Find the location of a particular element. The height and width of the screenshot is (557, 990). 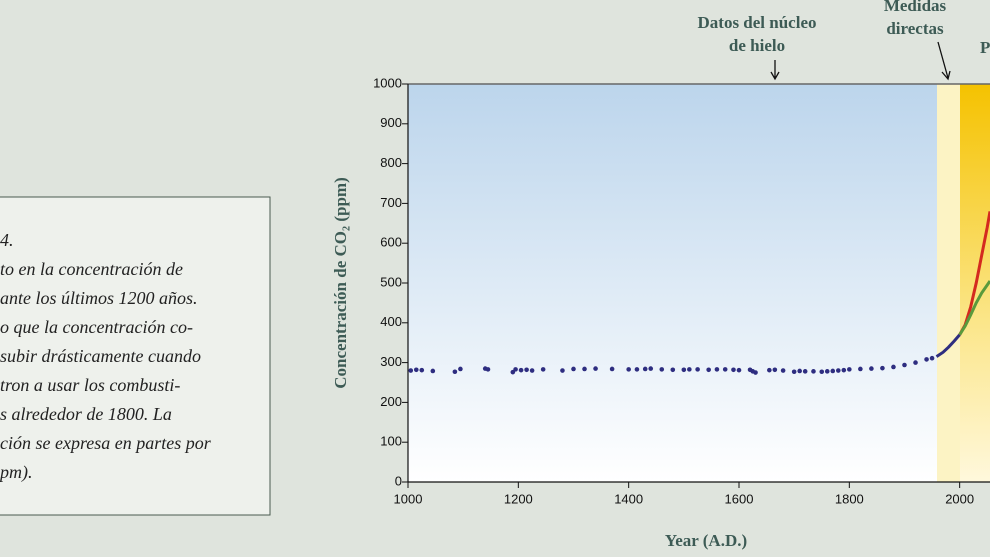

x-tick-label: 2000 is located at coordinates (959, 498).